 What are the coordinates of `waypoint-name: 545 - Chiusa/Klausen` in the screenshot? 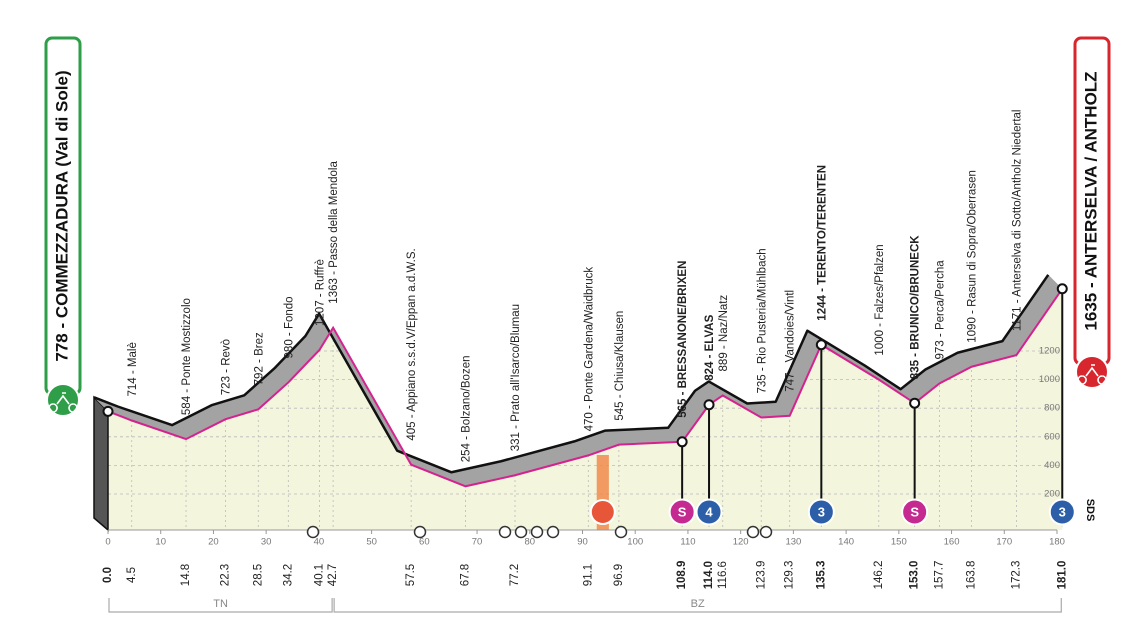 It's located at (620, 366).